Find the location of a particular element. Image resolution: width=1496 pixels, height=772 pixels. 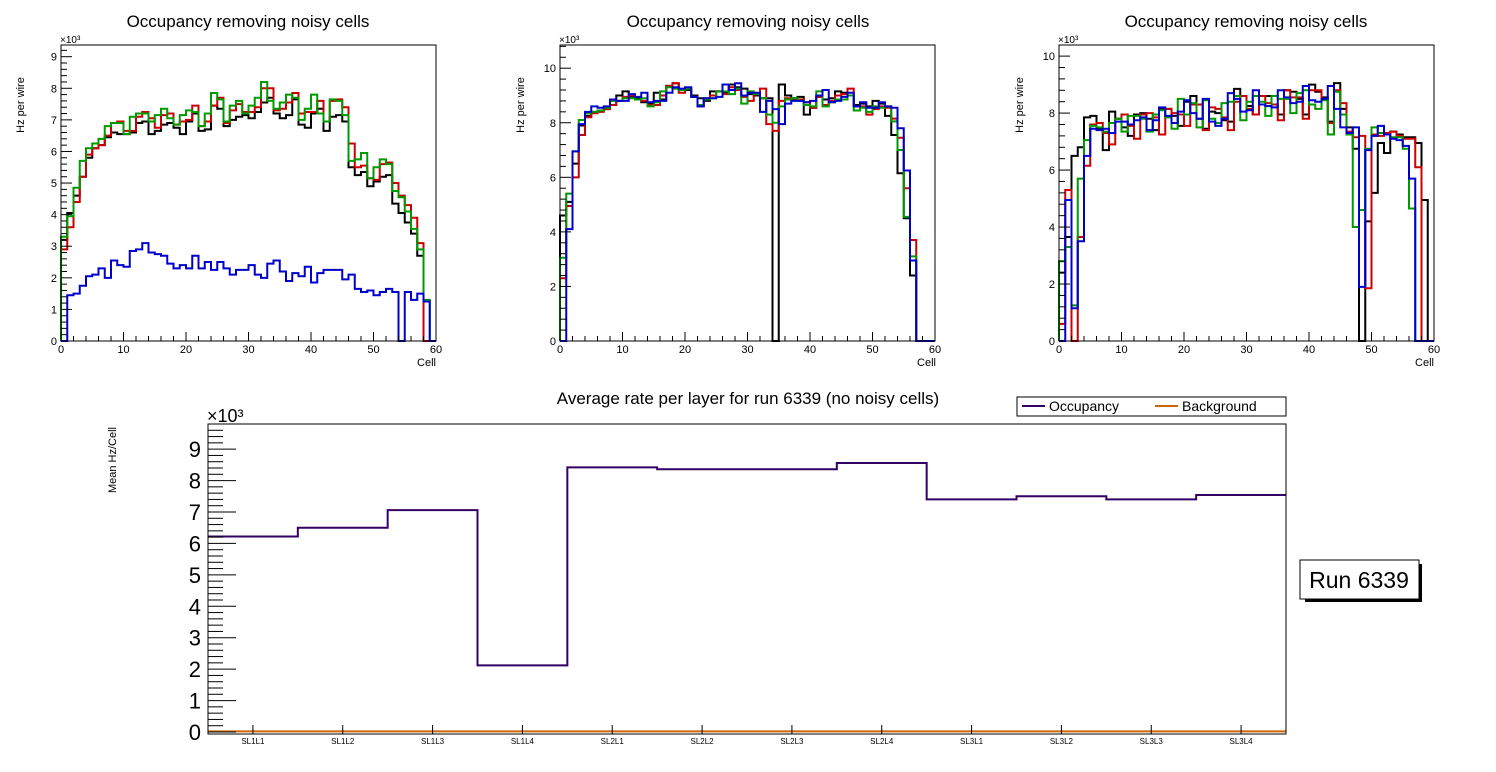

x-category-label: SL3L4 is located at coordinates (1242, 741).